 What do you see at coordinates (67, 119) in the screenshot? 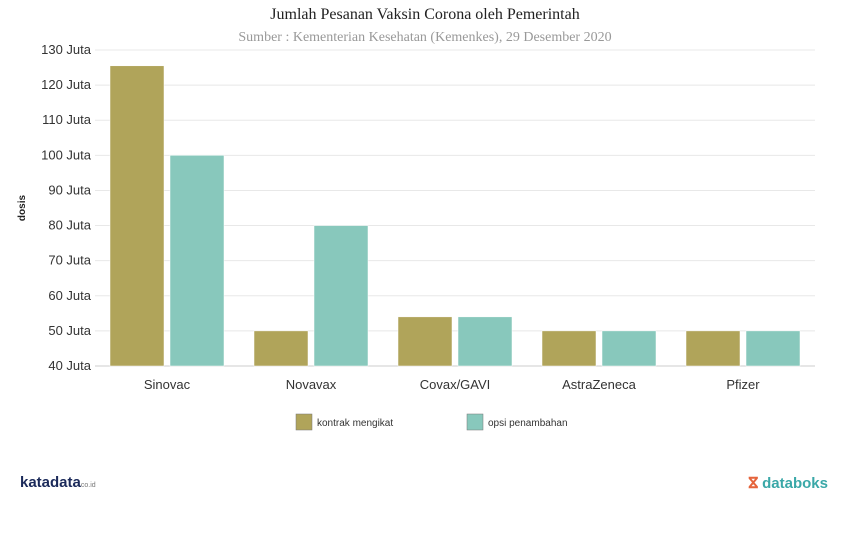
I see `y-tick-label: 110 Juta` at bounding box center [67, 119].